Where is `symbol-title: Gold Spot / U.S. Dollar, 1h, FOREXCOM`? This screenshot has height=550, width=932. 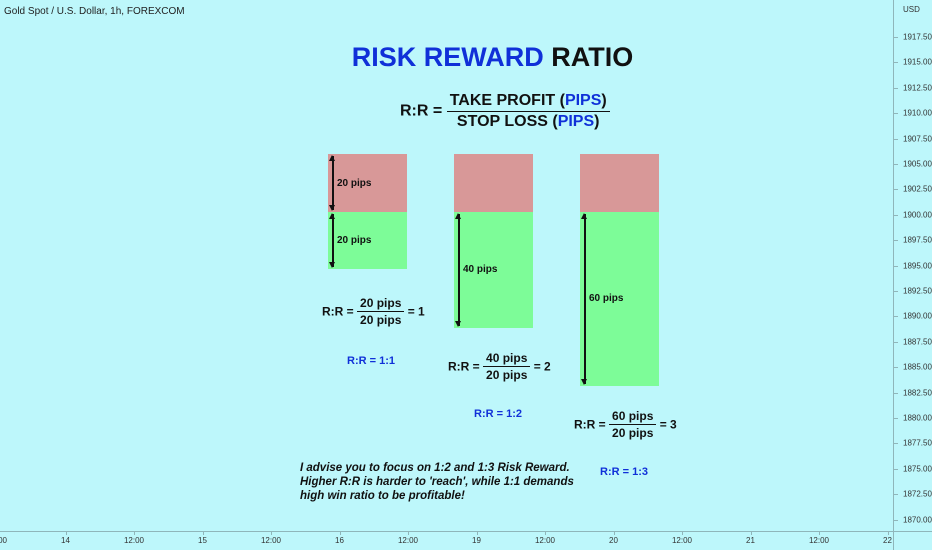
symbol-title: Gold Spot / U.S. Dollar, 1h, FOREXCOM is located at coordinates (94, 11).